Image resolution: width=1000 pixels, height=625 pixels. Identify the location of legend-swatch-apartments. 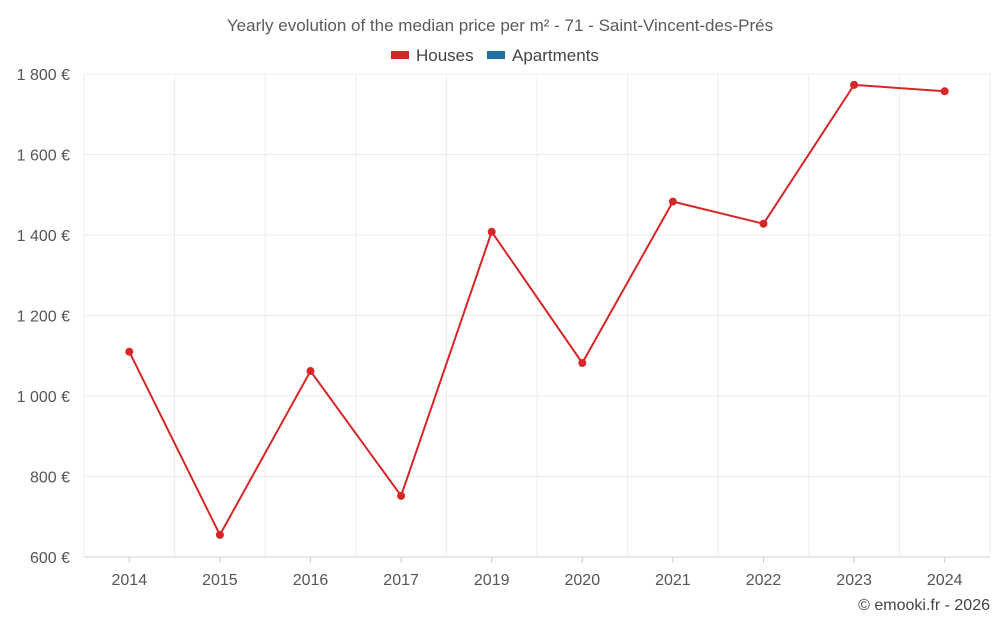
(496, 55).